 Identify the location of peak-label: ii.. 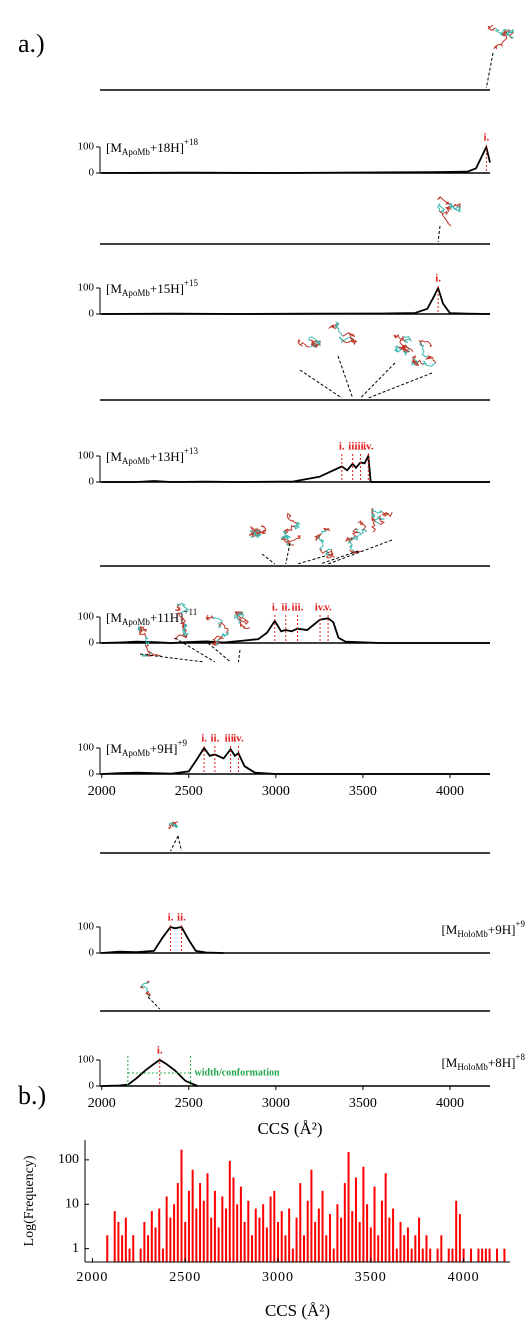
(181, 918).